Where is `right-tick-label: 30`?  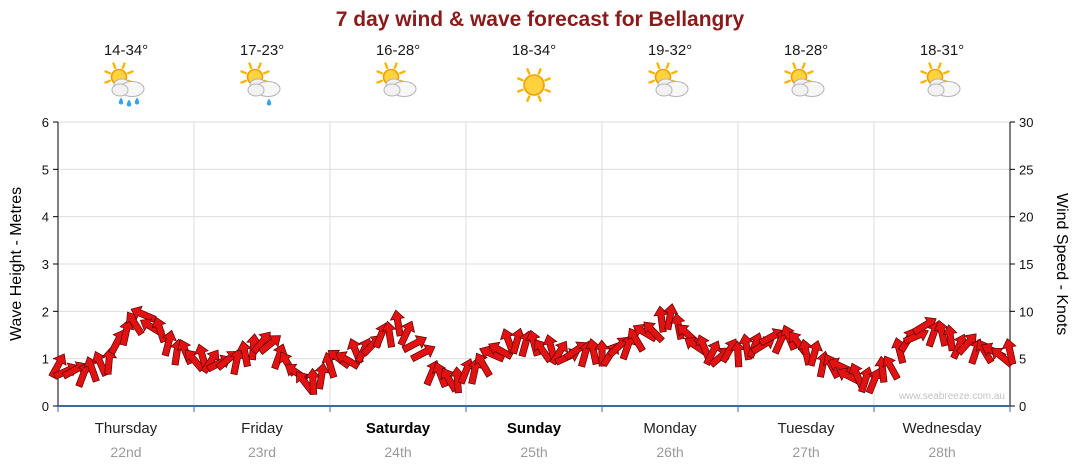
right-tick-label: 30 is located at coordinates (1026, 122).